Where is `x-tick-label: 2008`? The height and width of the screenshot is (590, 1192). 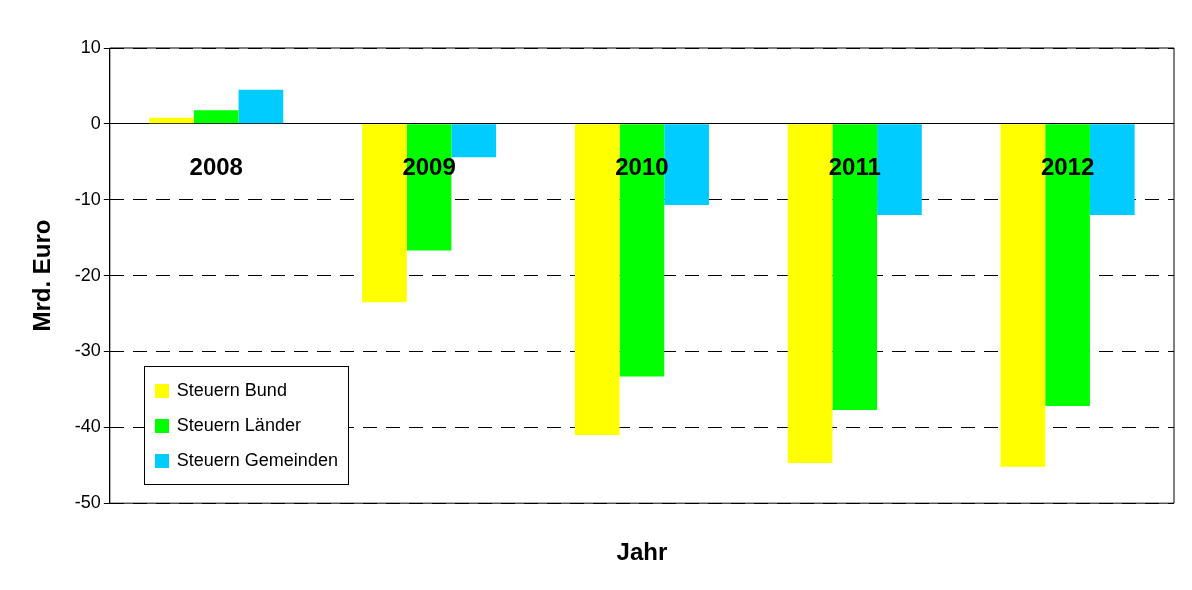
x-tick-label: 2008 is located at coordinates (216, 167).